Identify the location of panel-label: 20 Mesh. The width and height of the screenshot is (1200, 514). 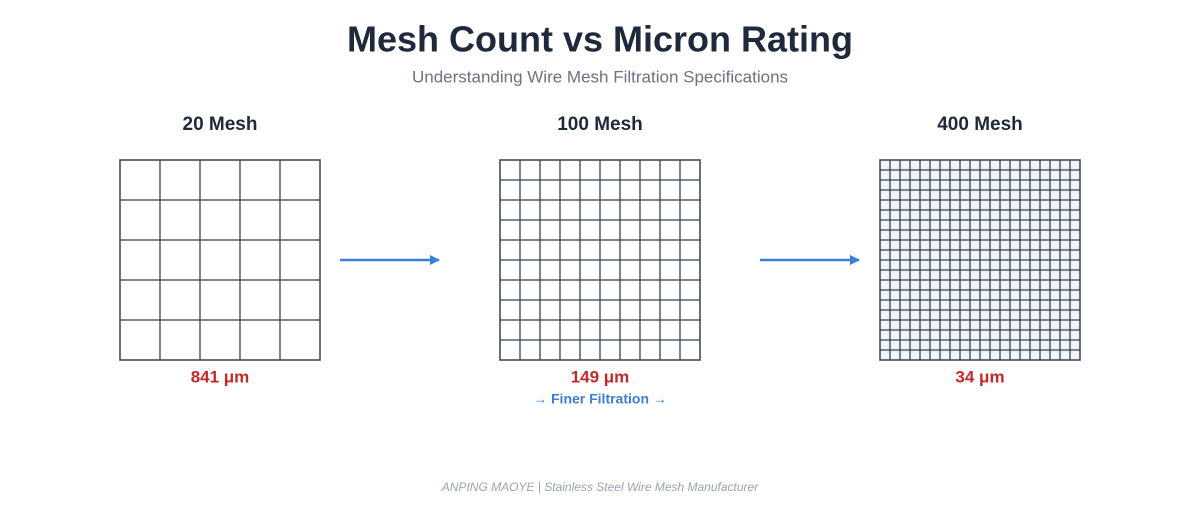
(220, 124).